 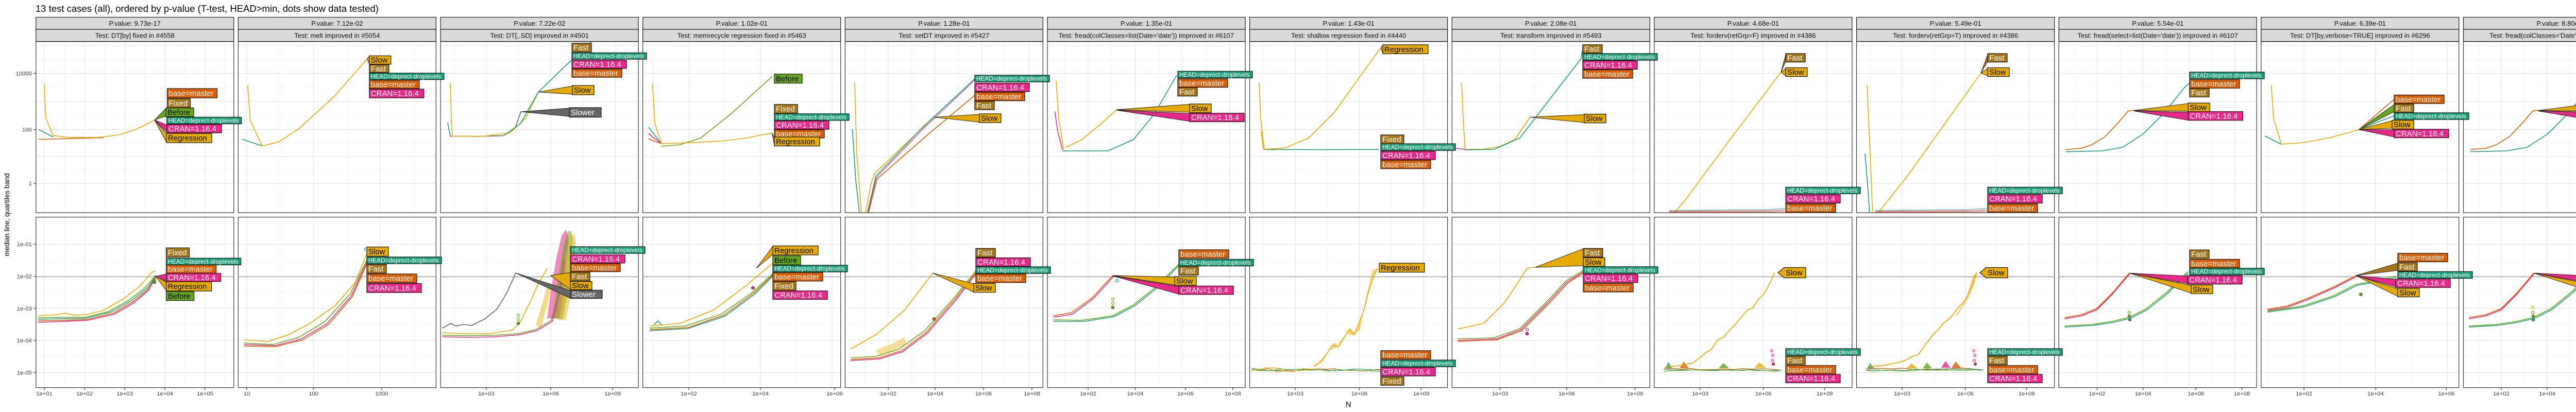 What do you see at coordinates (1348, 404) in the screenshot?
I see `svg-text: N` at bounding box center [1348, 404].